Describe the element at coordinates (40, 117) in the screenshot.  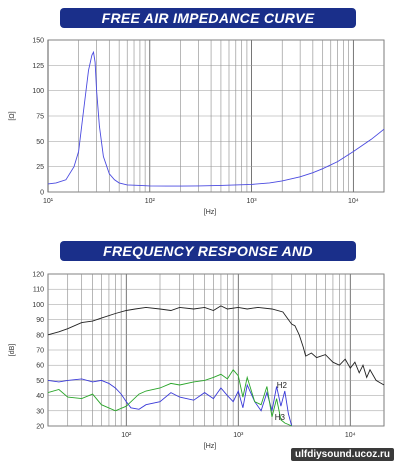
I see `y-tick-label: 75` at that location.